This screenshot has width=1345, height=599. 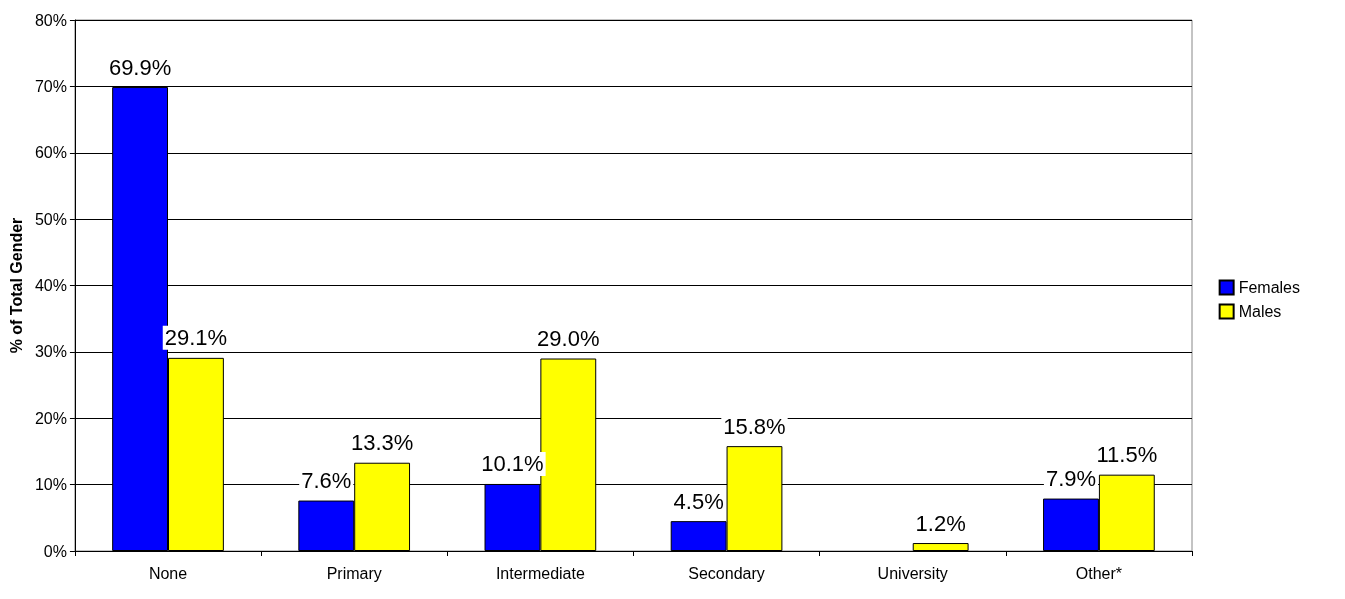 I want to click on y-tick-label: 80%, so click(x=50, y=20).